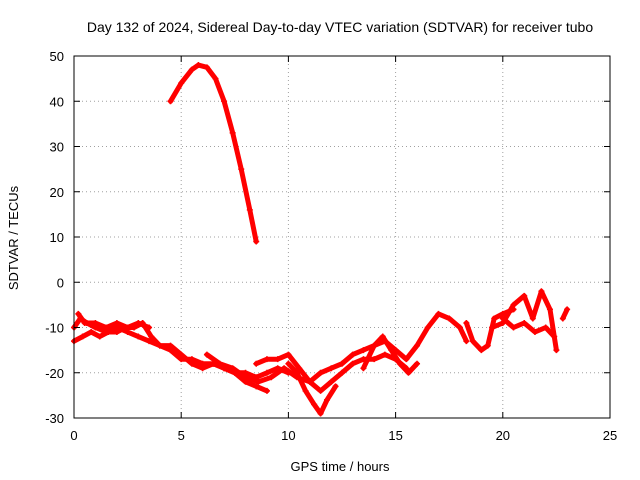 This screenshot has width=640, height=480. Describe the element at coordinates (54, 373) in the screenshot. I see `y-tick-label: -20` at that location.